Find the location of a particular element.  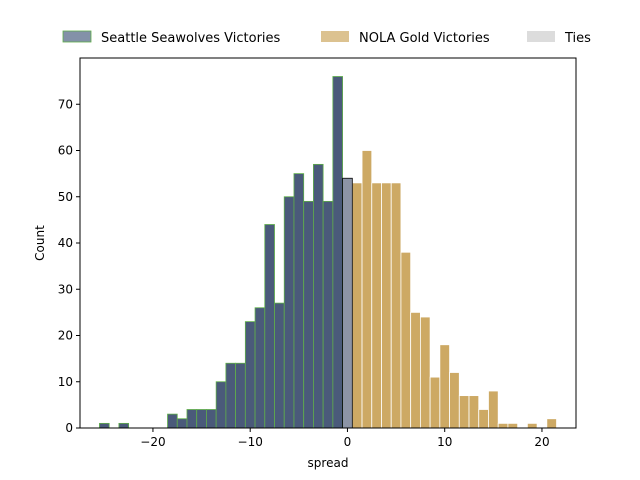

x-axis: −20 −10 0 10 20 is located at coordinates (345, 438).